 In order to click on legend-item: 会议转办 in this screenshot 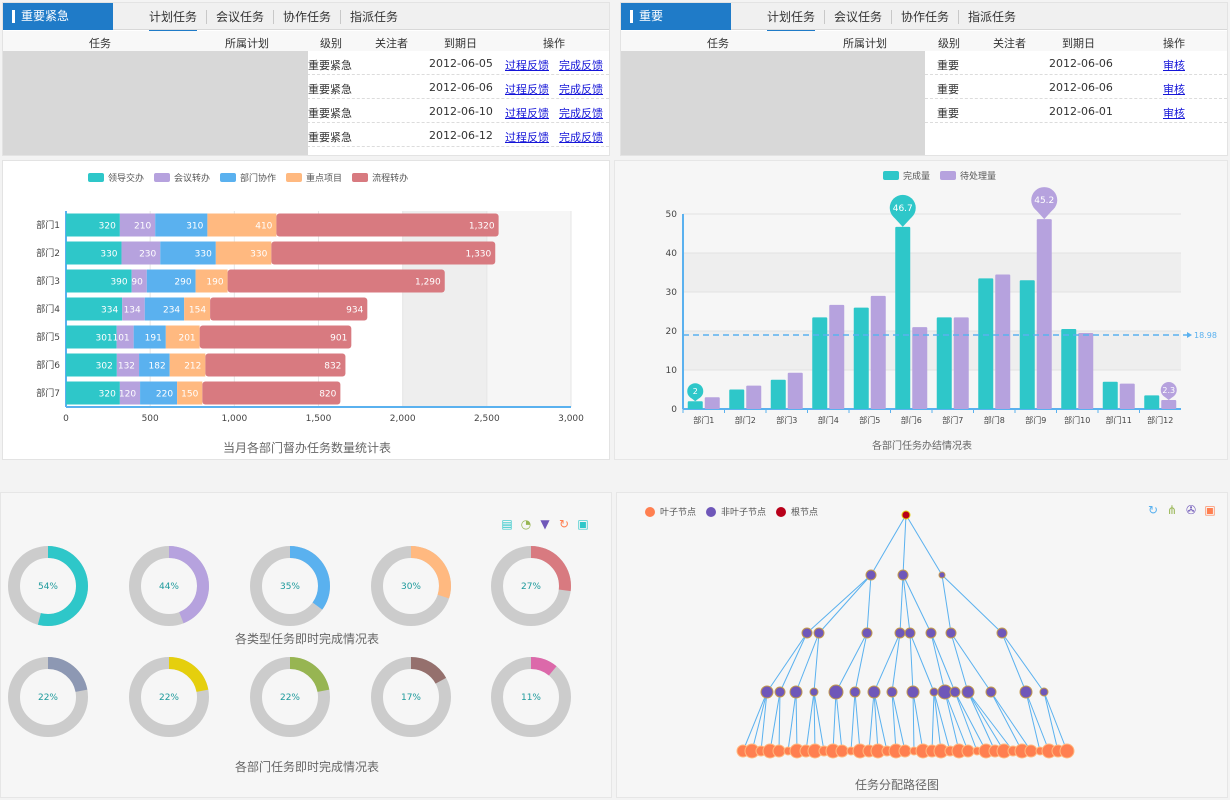, I will do `click(182, 177)`.